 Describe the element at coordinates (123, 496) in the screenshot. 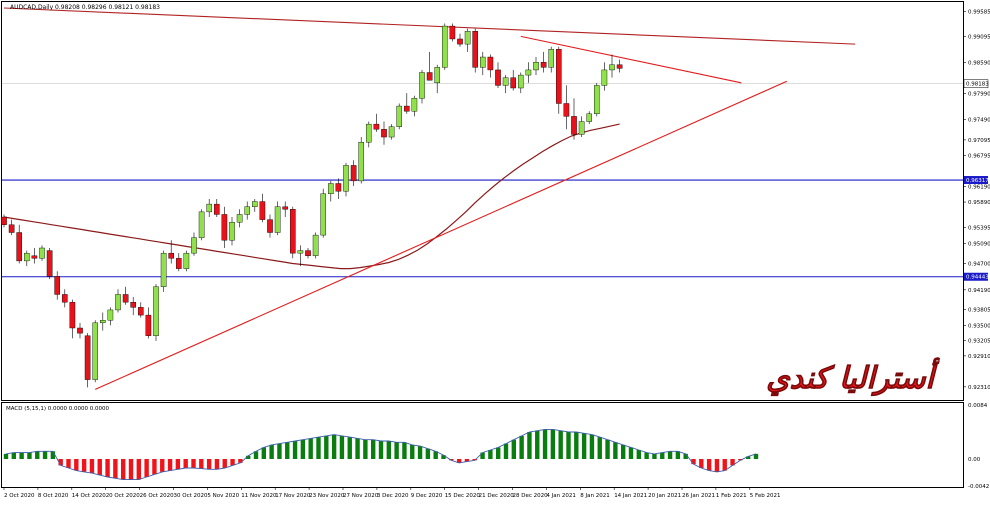

I see `time-tick-label: 20 Oct 2020` at that location.